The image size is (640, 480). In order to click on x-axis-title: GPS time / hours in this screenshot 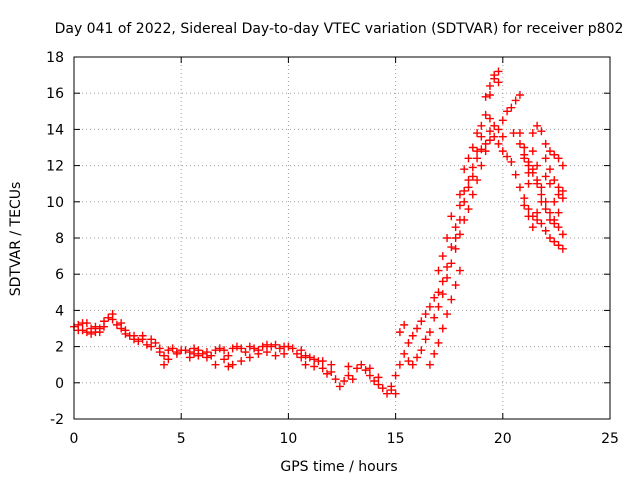, I will do `click(338, 467)`.